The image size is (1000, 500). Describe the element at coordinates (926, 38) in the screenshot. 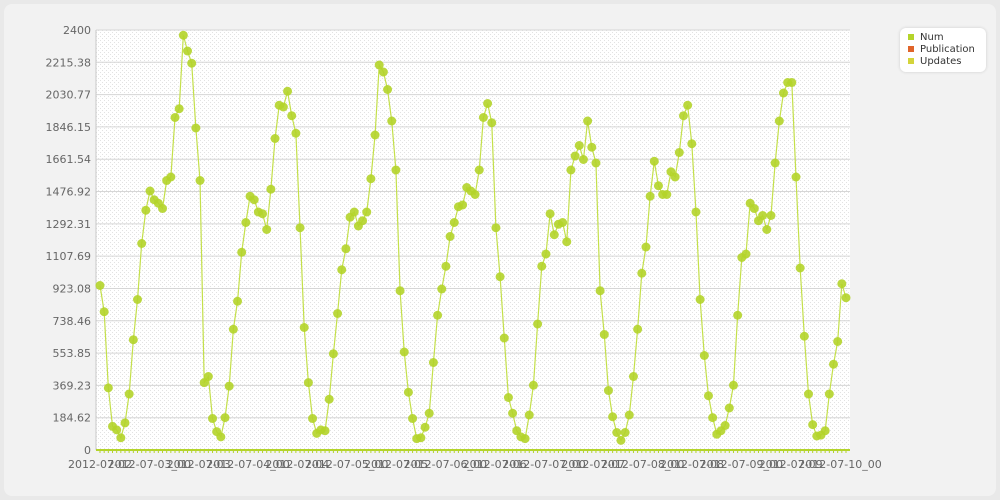

I see `legend-item-num: Num` at that location.